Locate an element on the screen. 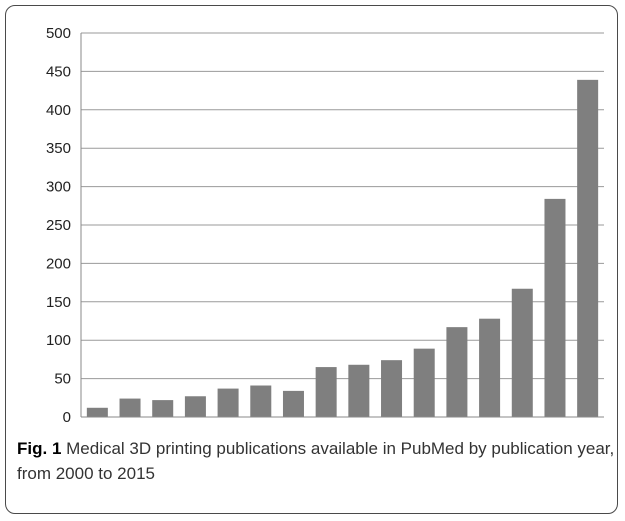  bar-2006 is located at coordinates (293, 403).